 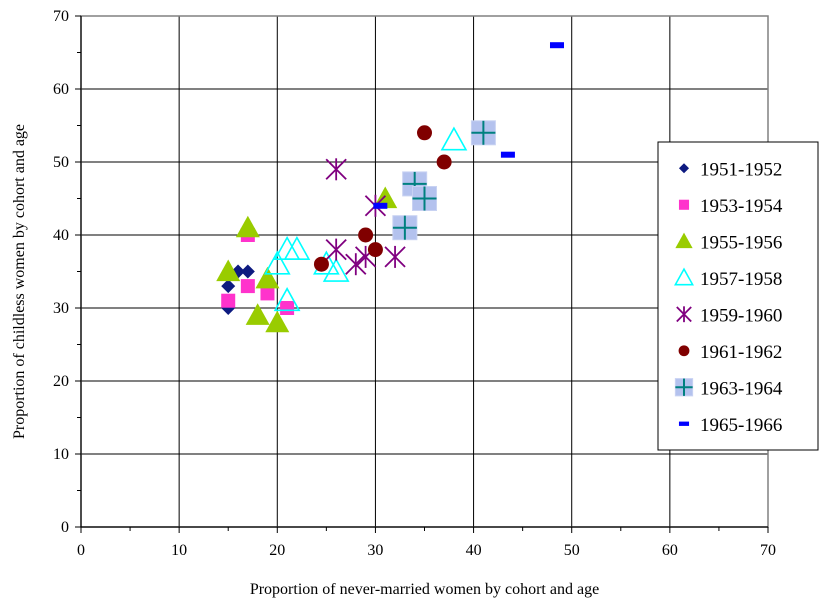 What do you see at coordinates (768, 550) in the screenshot?
I see `x-tick-label: 70` at bounding box center [768, 550].